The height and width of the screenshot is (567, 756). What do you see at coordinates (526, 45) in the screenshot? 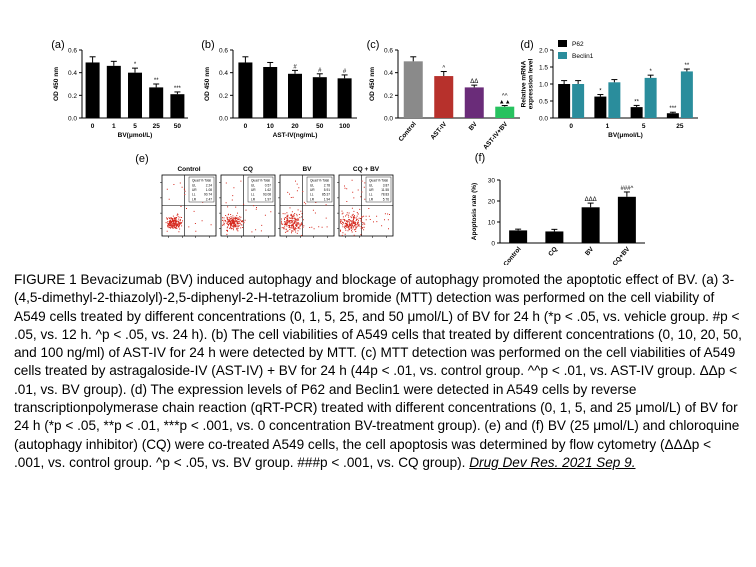
I see `panel-label: (d)` at bounding box center [526, 45].